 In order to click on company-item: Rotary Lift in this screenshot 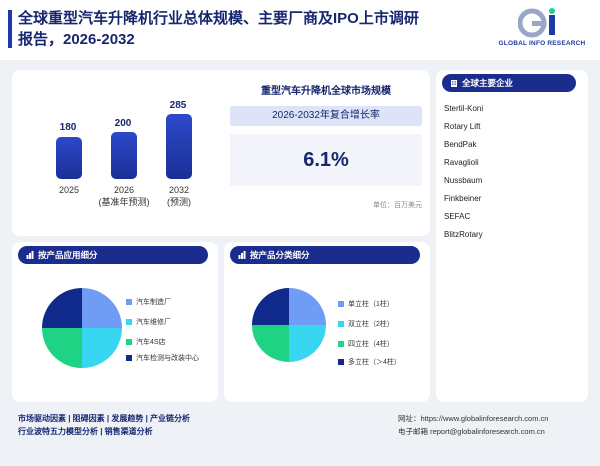, I will do `click(462, 126)`.